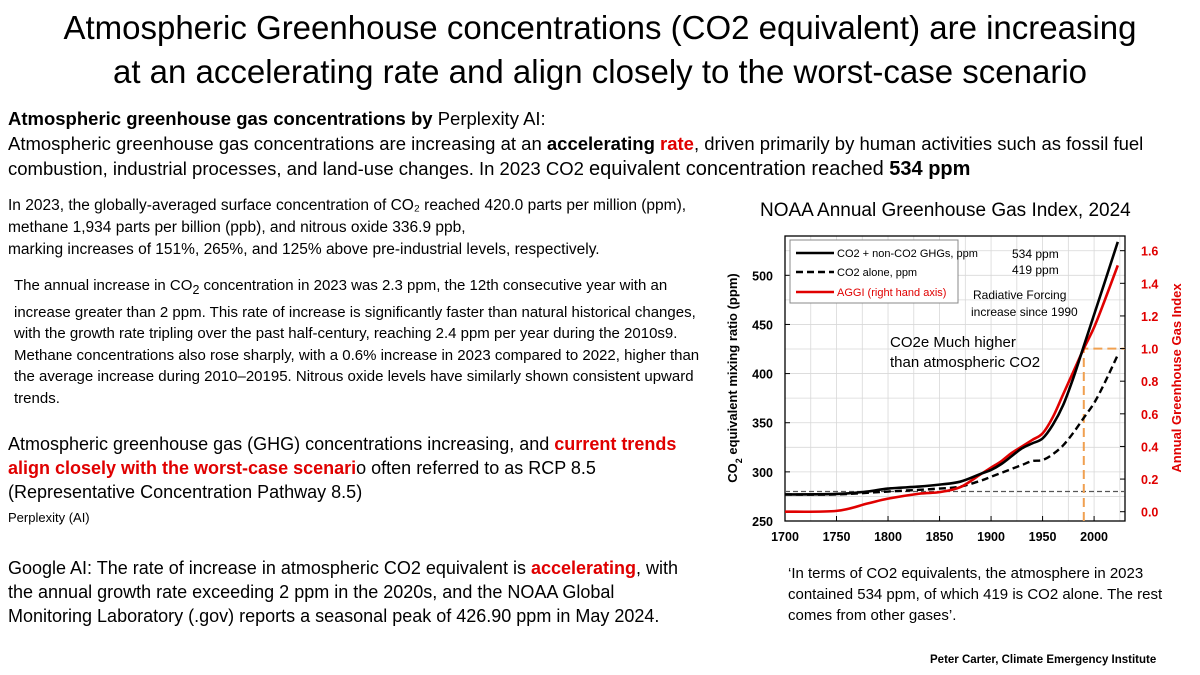 The width and height of the screenshot is (1200, 675). I want to click on y2-axis-title: Annual Greenhouse Gas Index, so click(1176, 378).